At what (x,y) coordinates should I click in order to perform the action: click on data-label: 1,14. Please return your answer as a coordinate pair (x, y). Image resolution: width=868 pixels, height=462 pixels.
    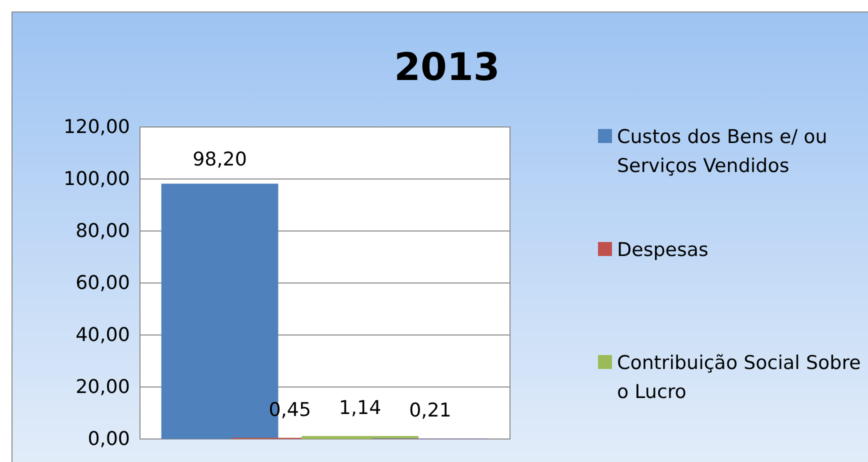
    Looking at the image, I should click on (360, 408).